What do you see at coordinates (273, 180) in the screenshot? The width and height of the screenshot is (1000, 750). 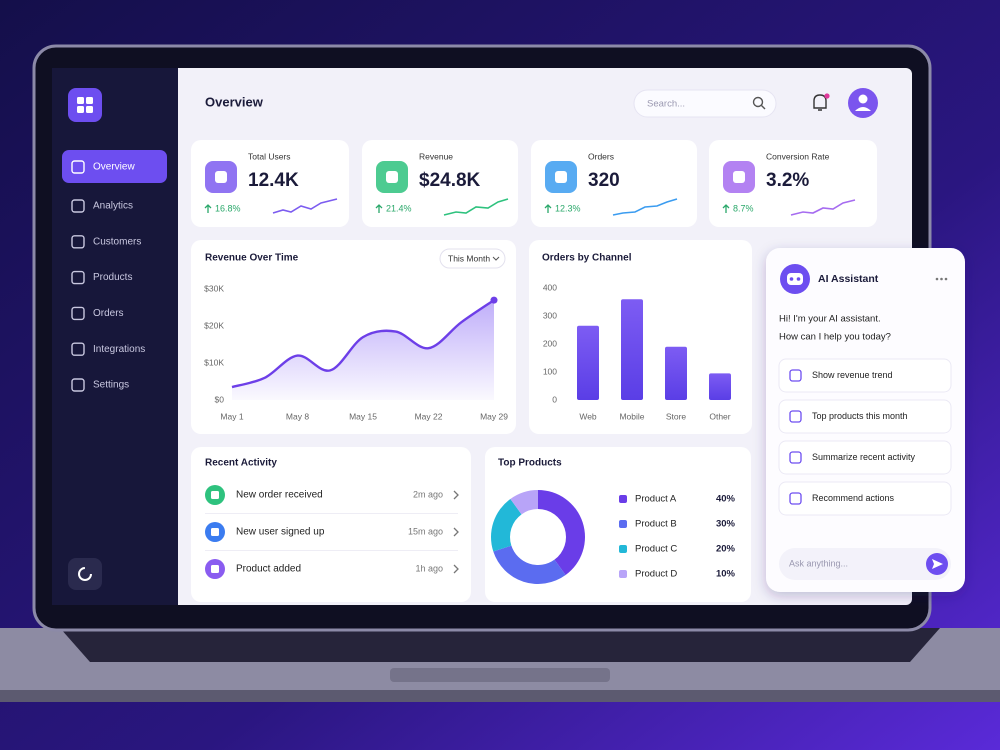 I see `kpi-value: 12.4K` at bounding box center [273, 180].